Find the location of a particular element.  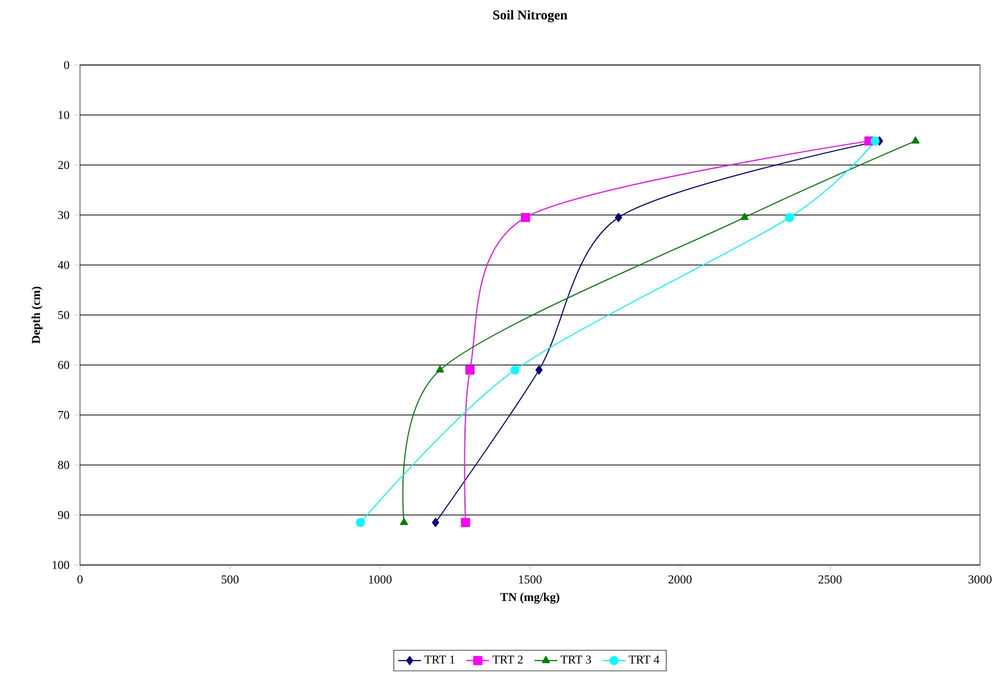

y-tick-label: 80 is located at coordinates (64, 465).